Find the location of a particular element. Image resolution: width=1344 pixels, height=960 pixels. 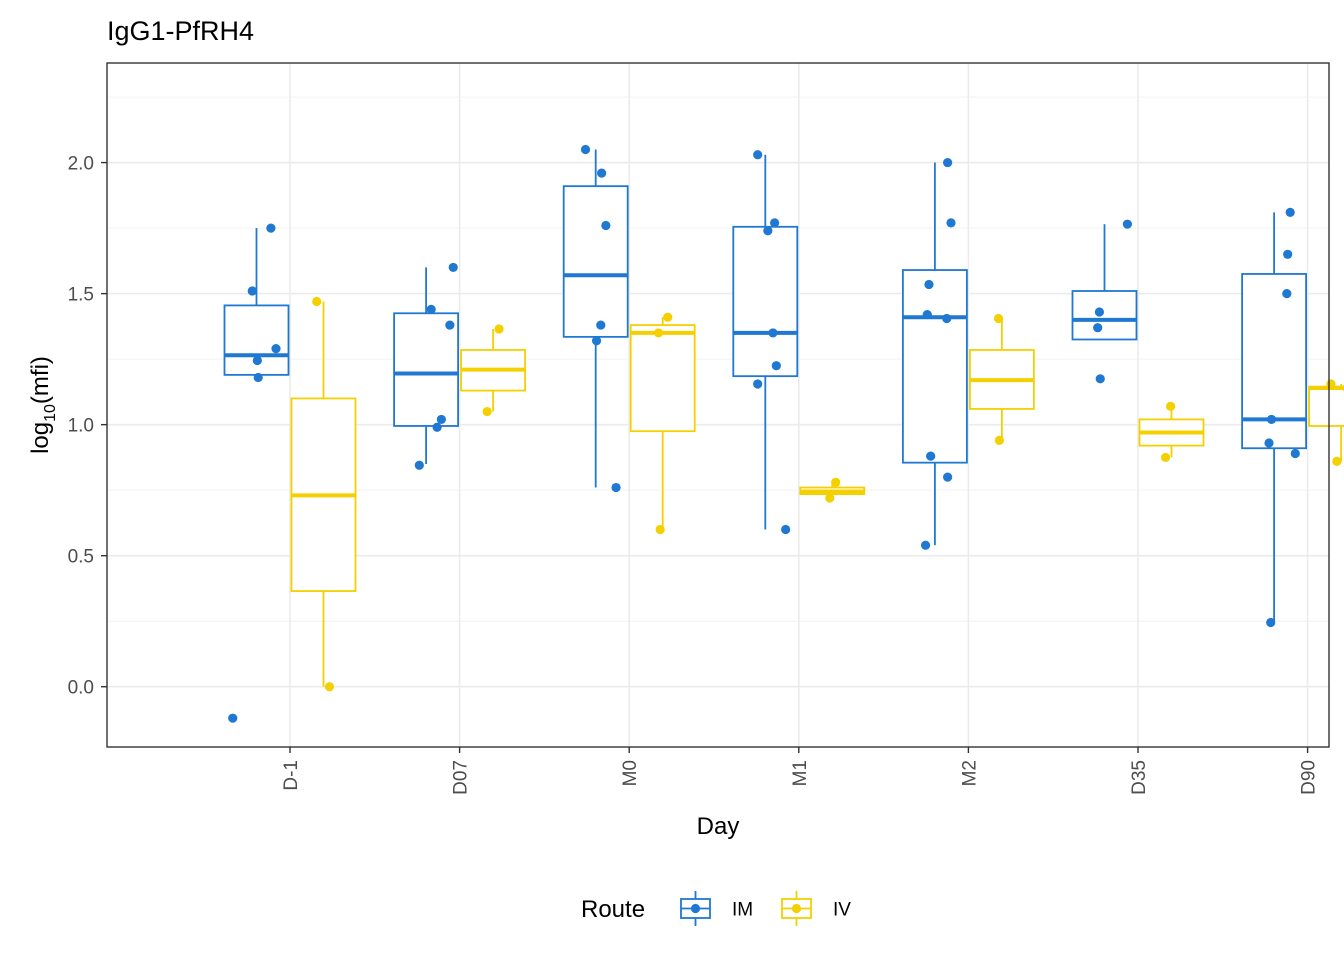

y-axis-title: log10(mfi) is located at coordinates (43, 405).